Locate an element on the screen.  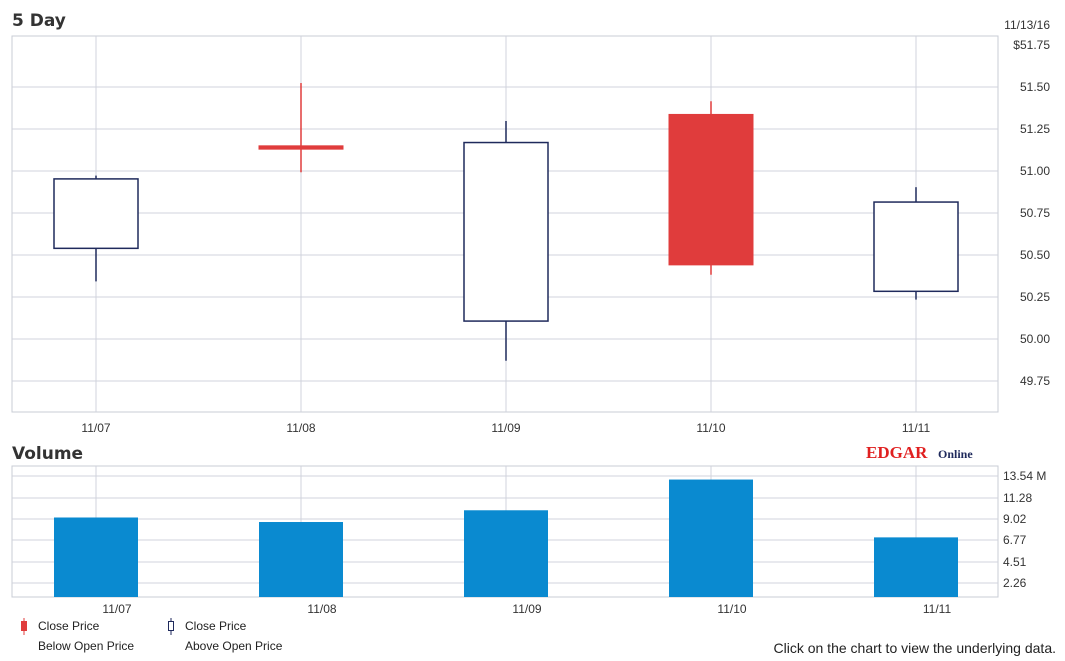
price-y-tick-label: 51.00 is located at coordinates (1035, 171).